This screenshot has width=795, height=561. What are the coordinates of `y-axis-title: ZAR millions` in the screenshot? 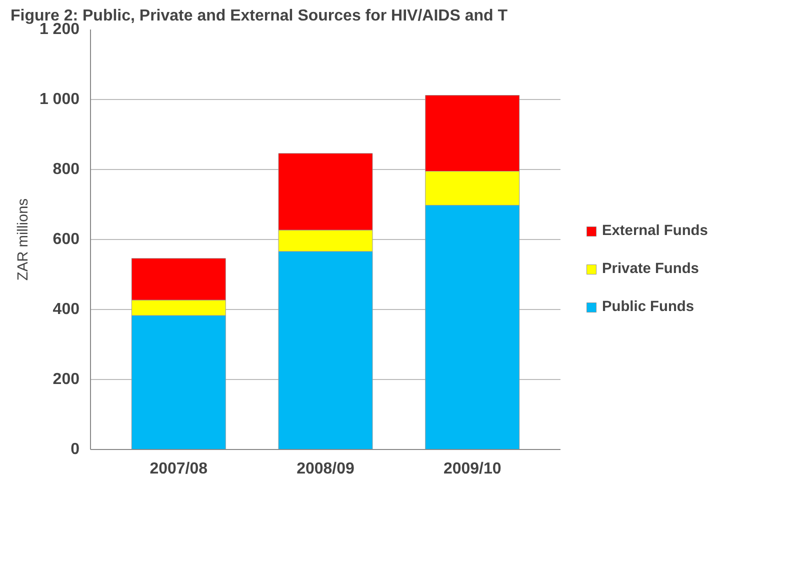 It's located at (23, 239).